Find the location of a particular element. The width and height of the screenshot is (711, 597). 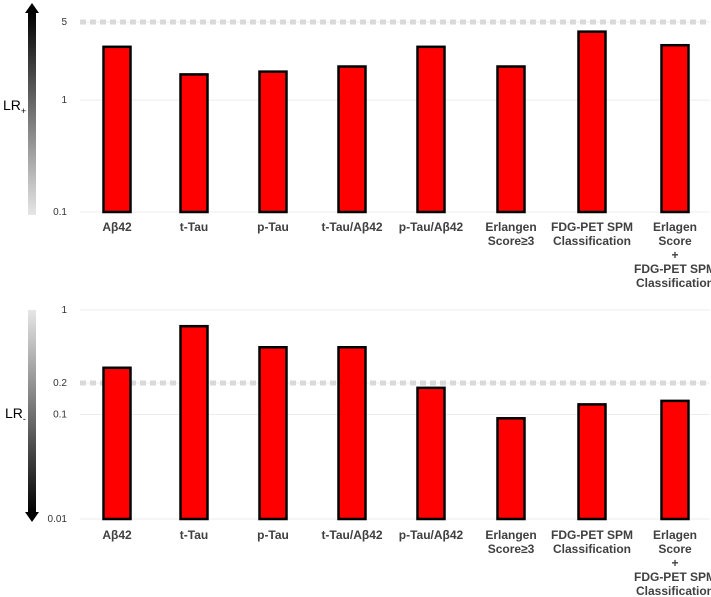

y-tick-label: 5 is located at coordinates (64, 22).